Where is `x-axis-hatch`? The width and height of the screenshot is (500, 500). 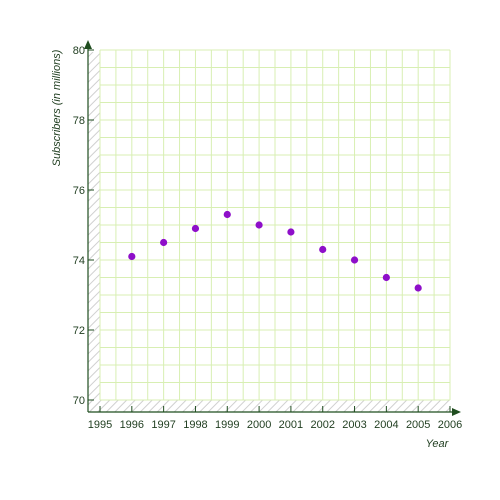 x-axis-hatch is located at coordinates (269, 406).